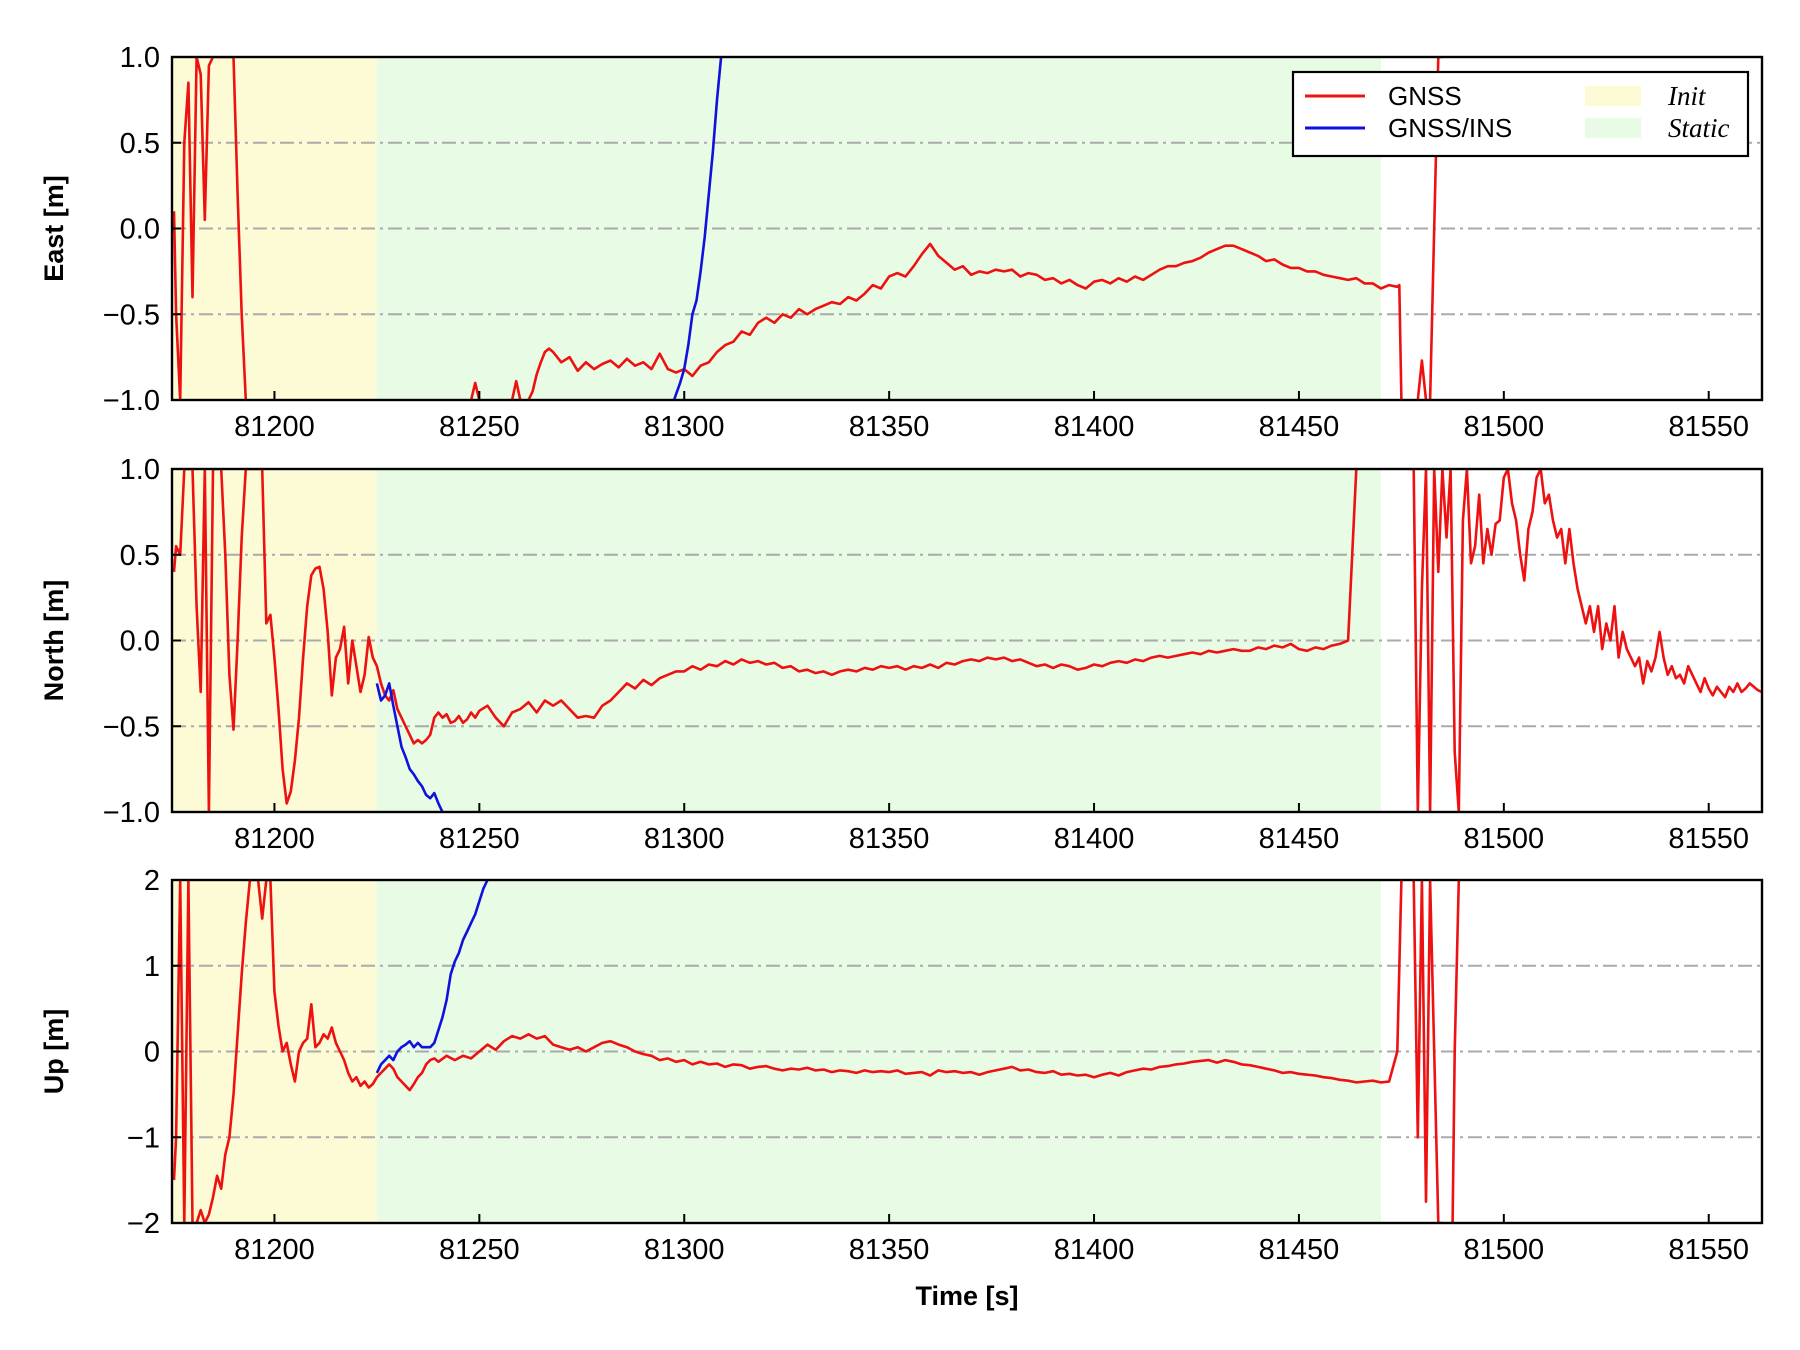 The height and width of the screenshot is (1350, 1800). Describe the element at coordinates (1708, 1250) in the screenshot. I see `up-xtick-label: 81550` at that location.